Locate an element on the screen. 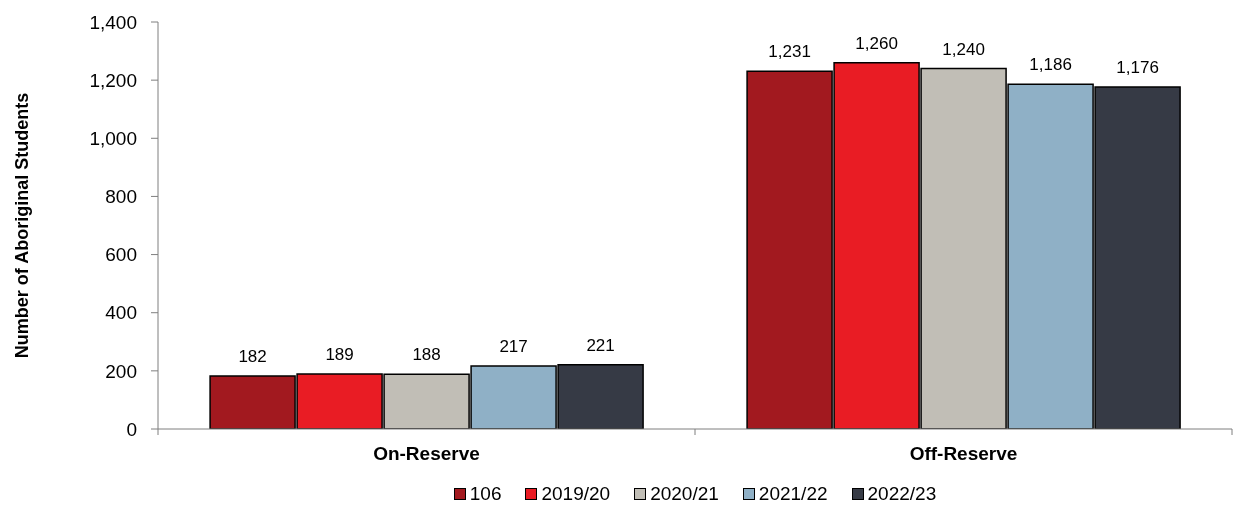 The height and width of the screenshot is (512, 1233). y-axis-title: Number of Aboriginal Students is located at coordinates (22, 225).